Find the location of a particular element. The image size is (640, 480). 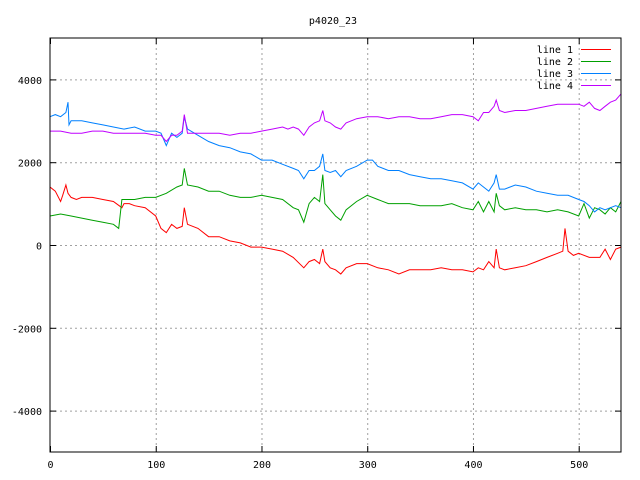

y-tick-label: 0 is located at coordinates (39, 247).